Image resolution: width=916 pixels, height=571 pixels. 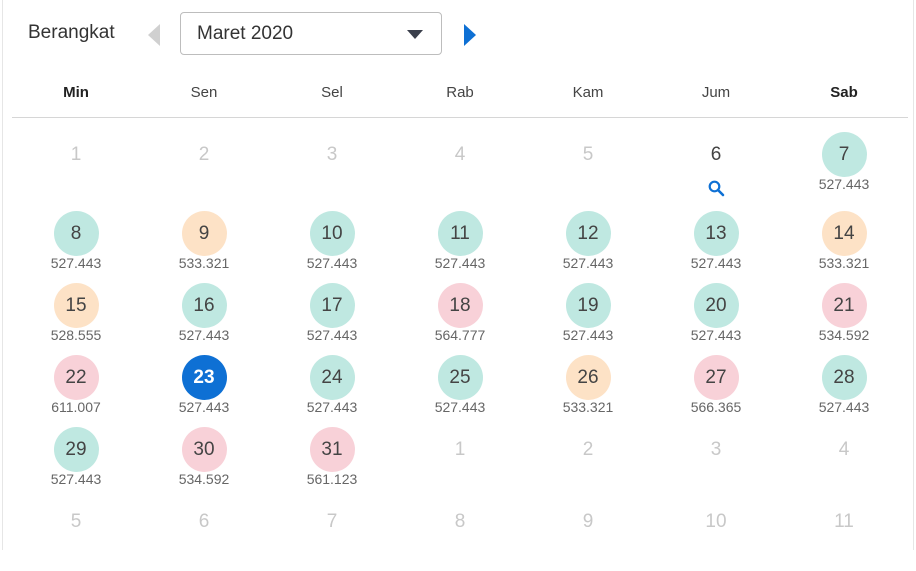 I want to click on calendar-day: 12 527.443, so click(x=588, y=247).